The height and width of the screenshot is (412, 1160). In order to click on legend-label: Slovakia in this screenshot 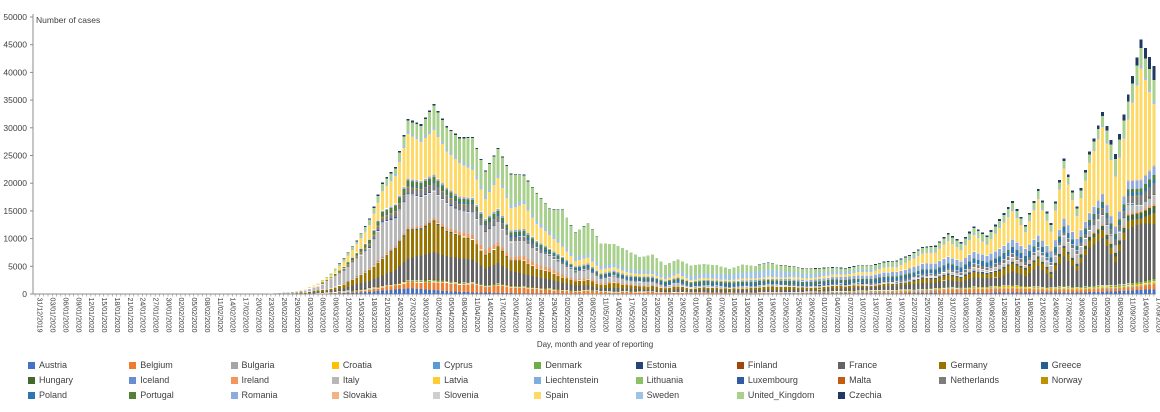, I will do `click(359, 395)`.